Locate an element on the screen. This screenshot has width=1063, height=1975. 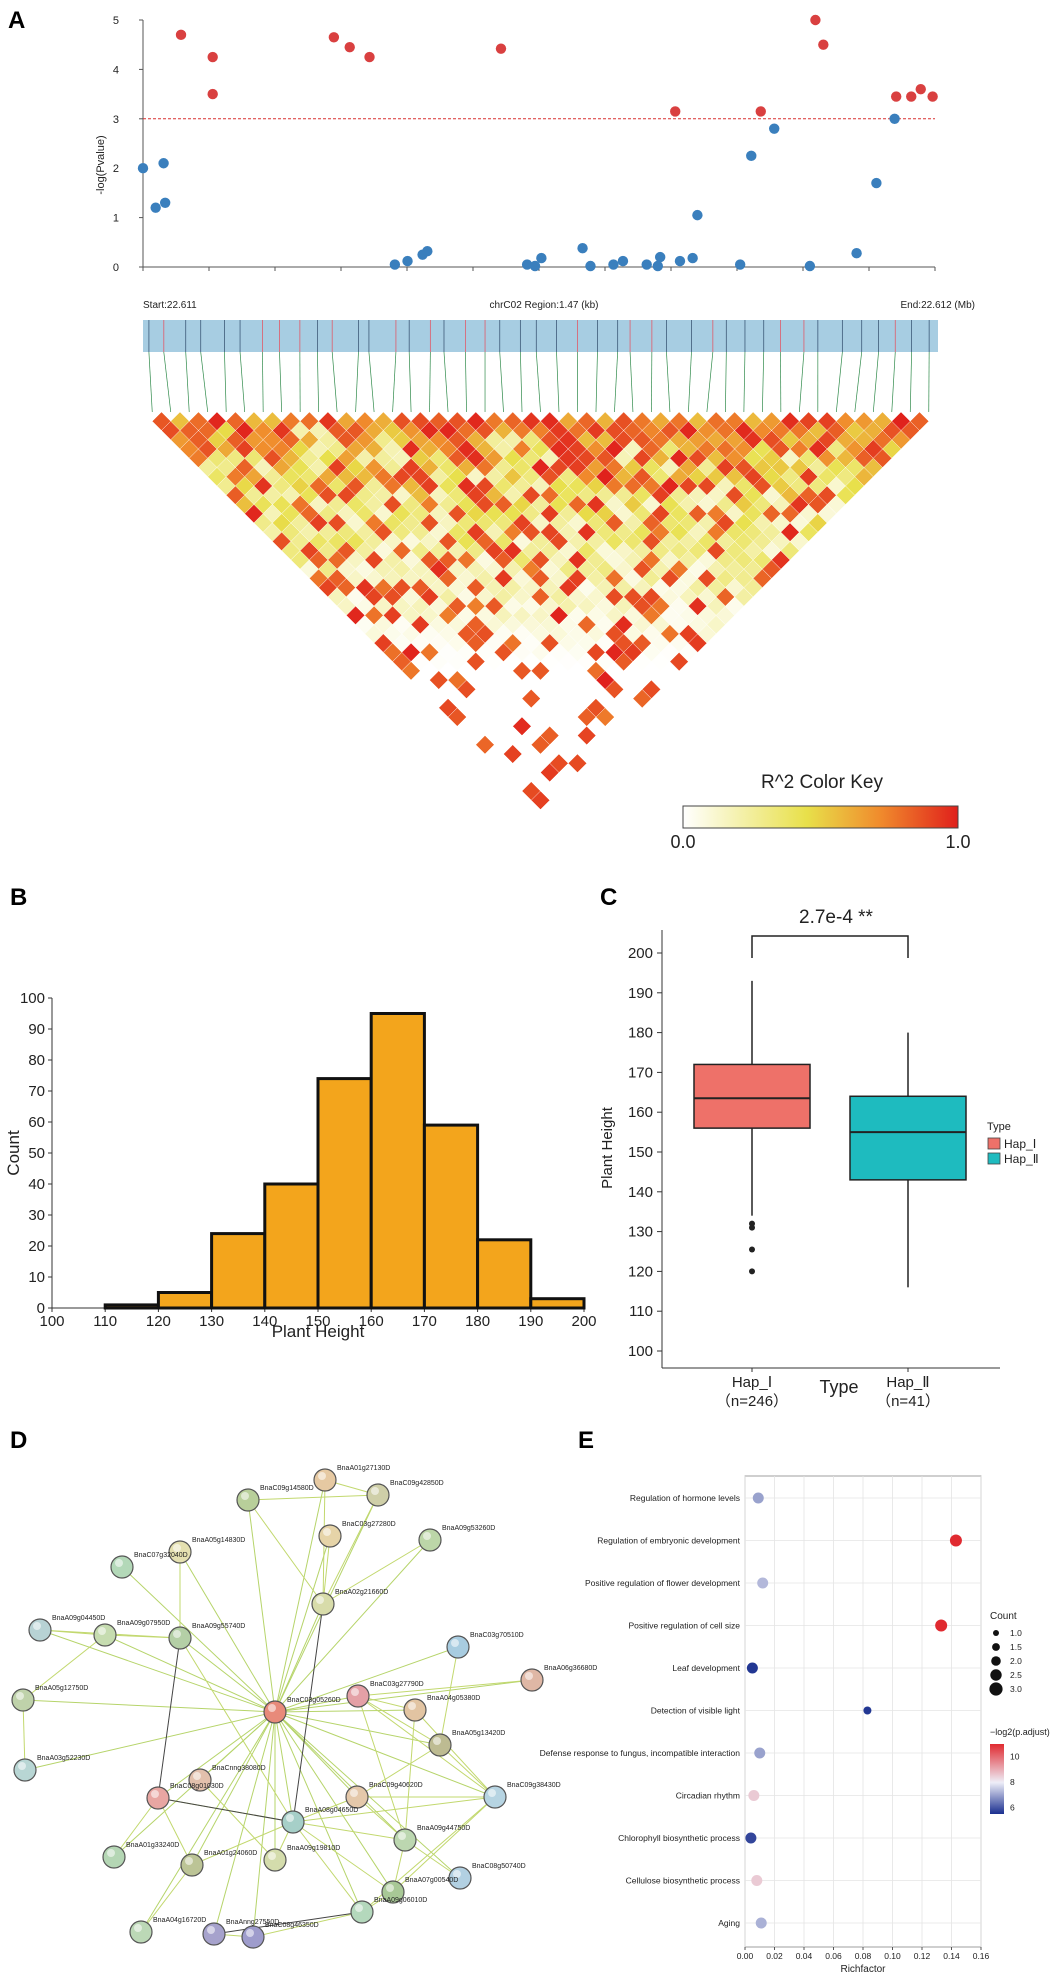
manhattan-y-tick-label: 3 is located at coordinates (116, 120).